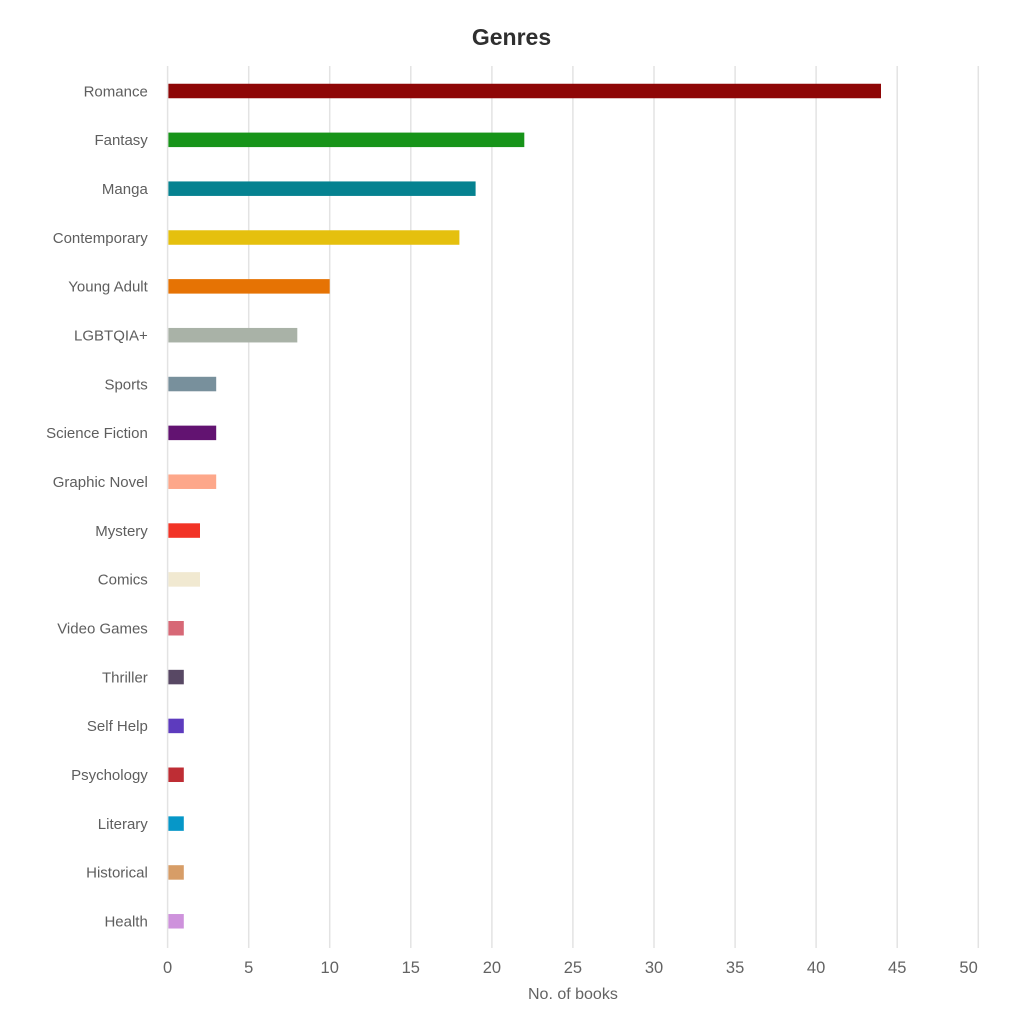 The height and width of the screenshot is (1020, 1024). What do you see at coordinates (108, 287) in the screenshot?
I see `svg-text: Young Adult` at bounding box center [108, 287].